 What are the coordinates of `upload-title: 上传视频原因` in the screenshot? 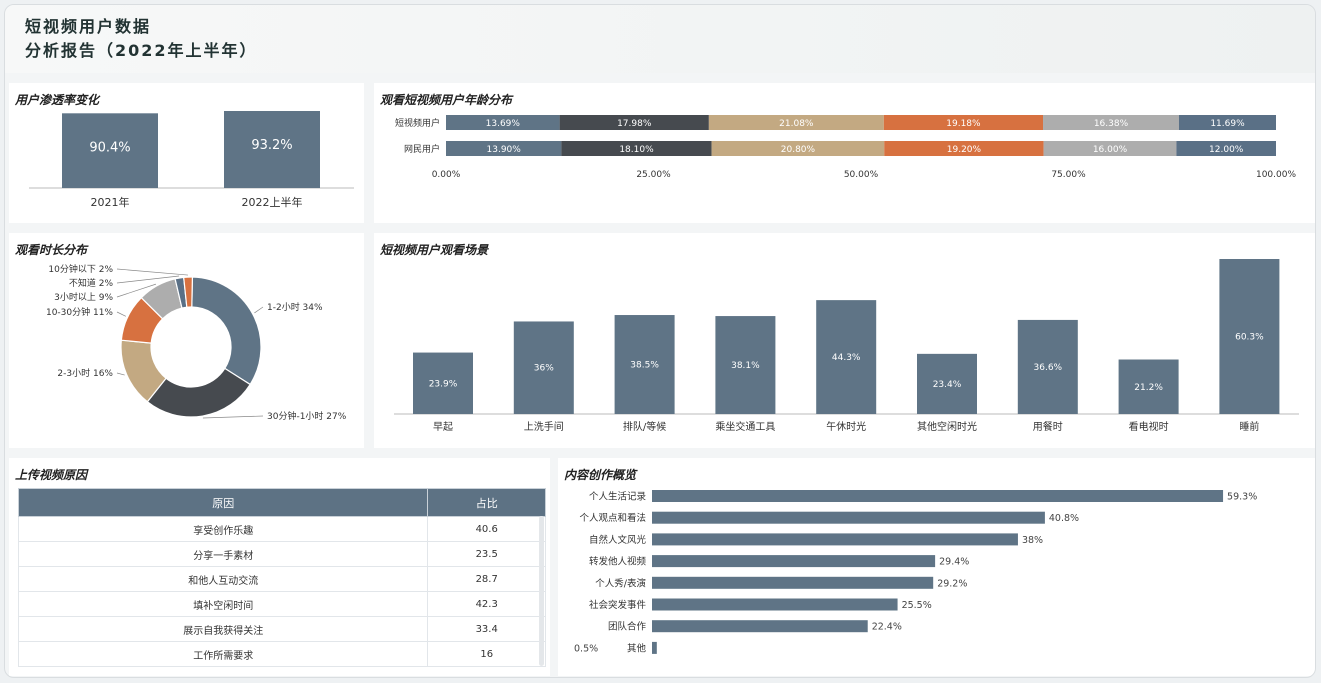 It's located at (51, 475).